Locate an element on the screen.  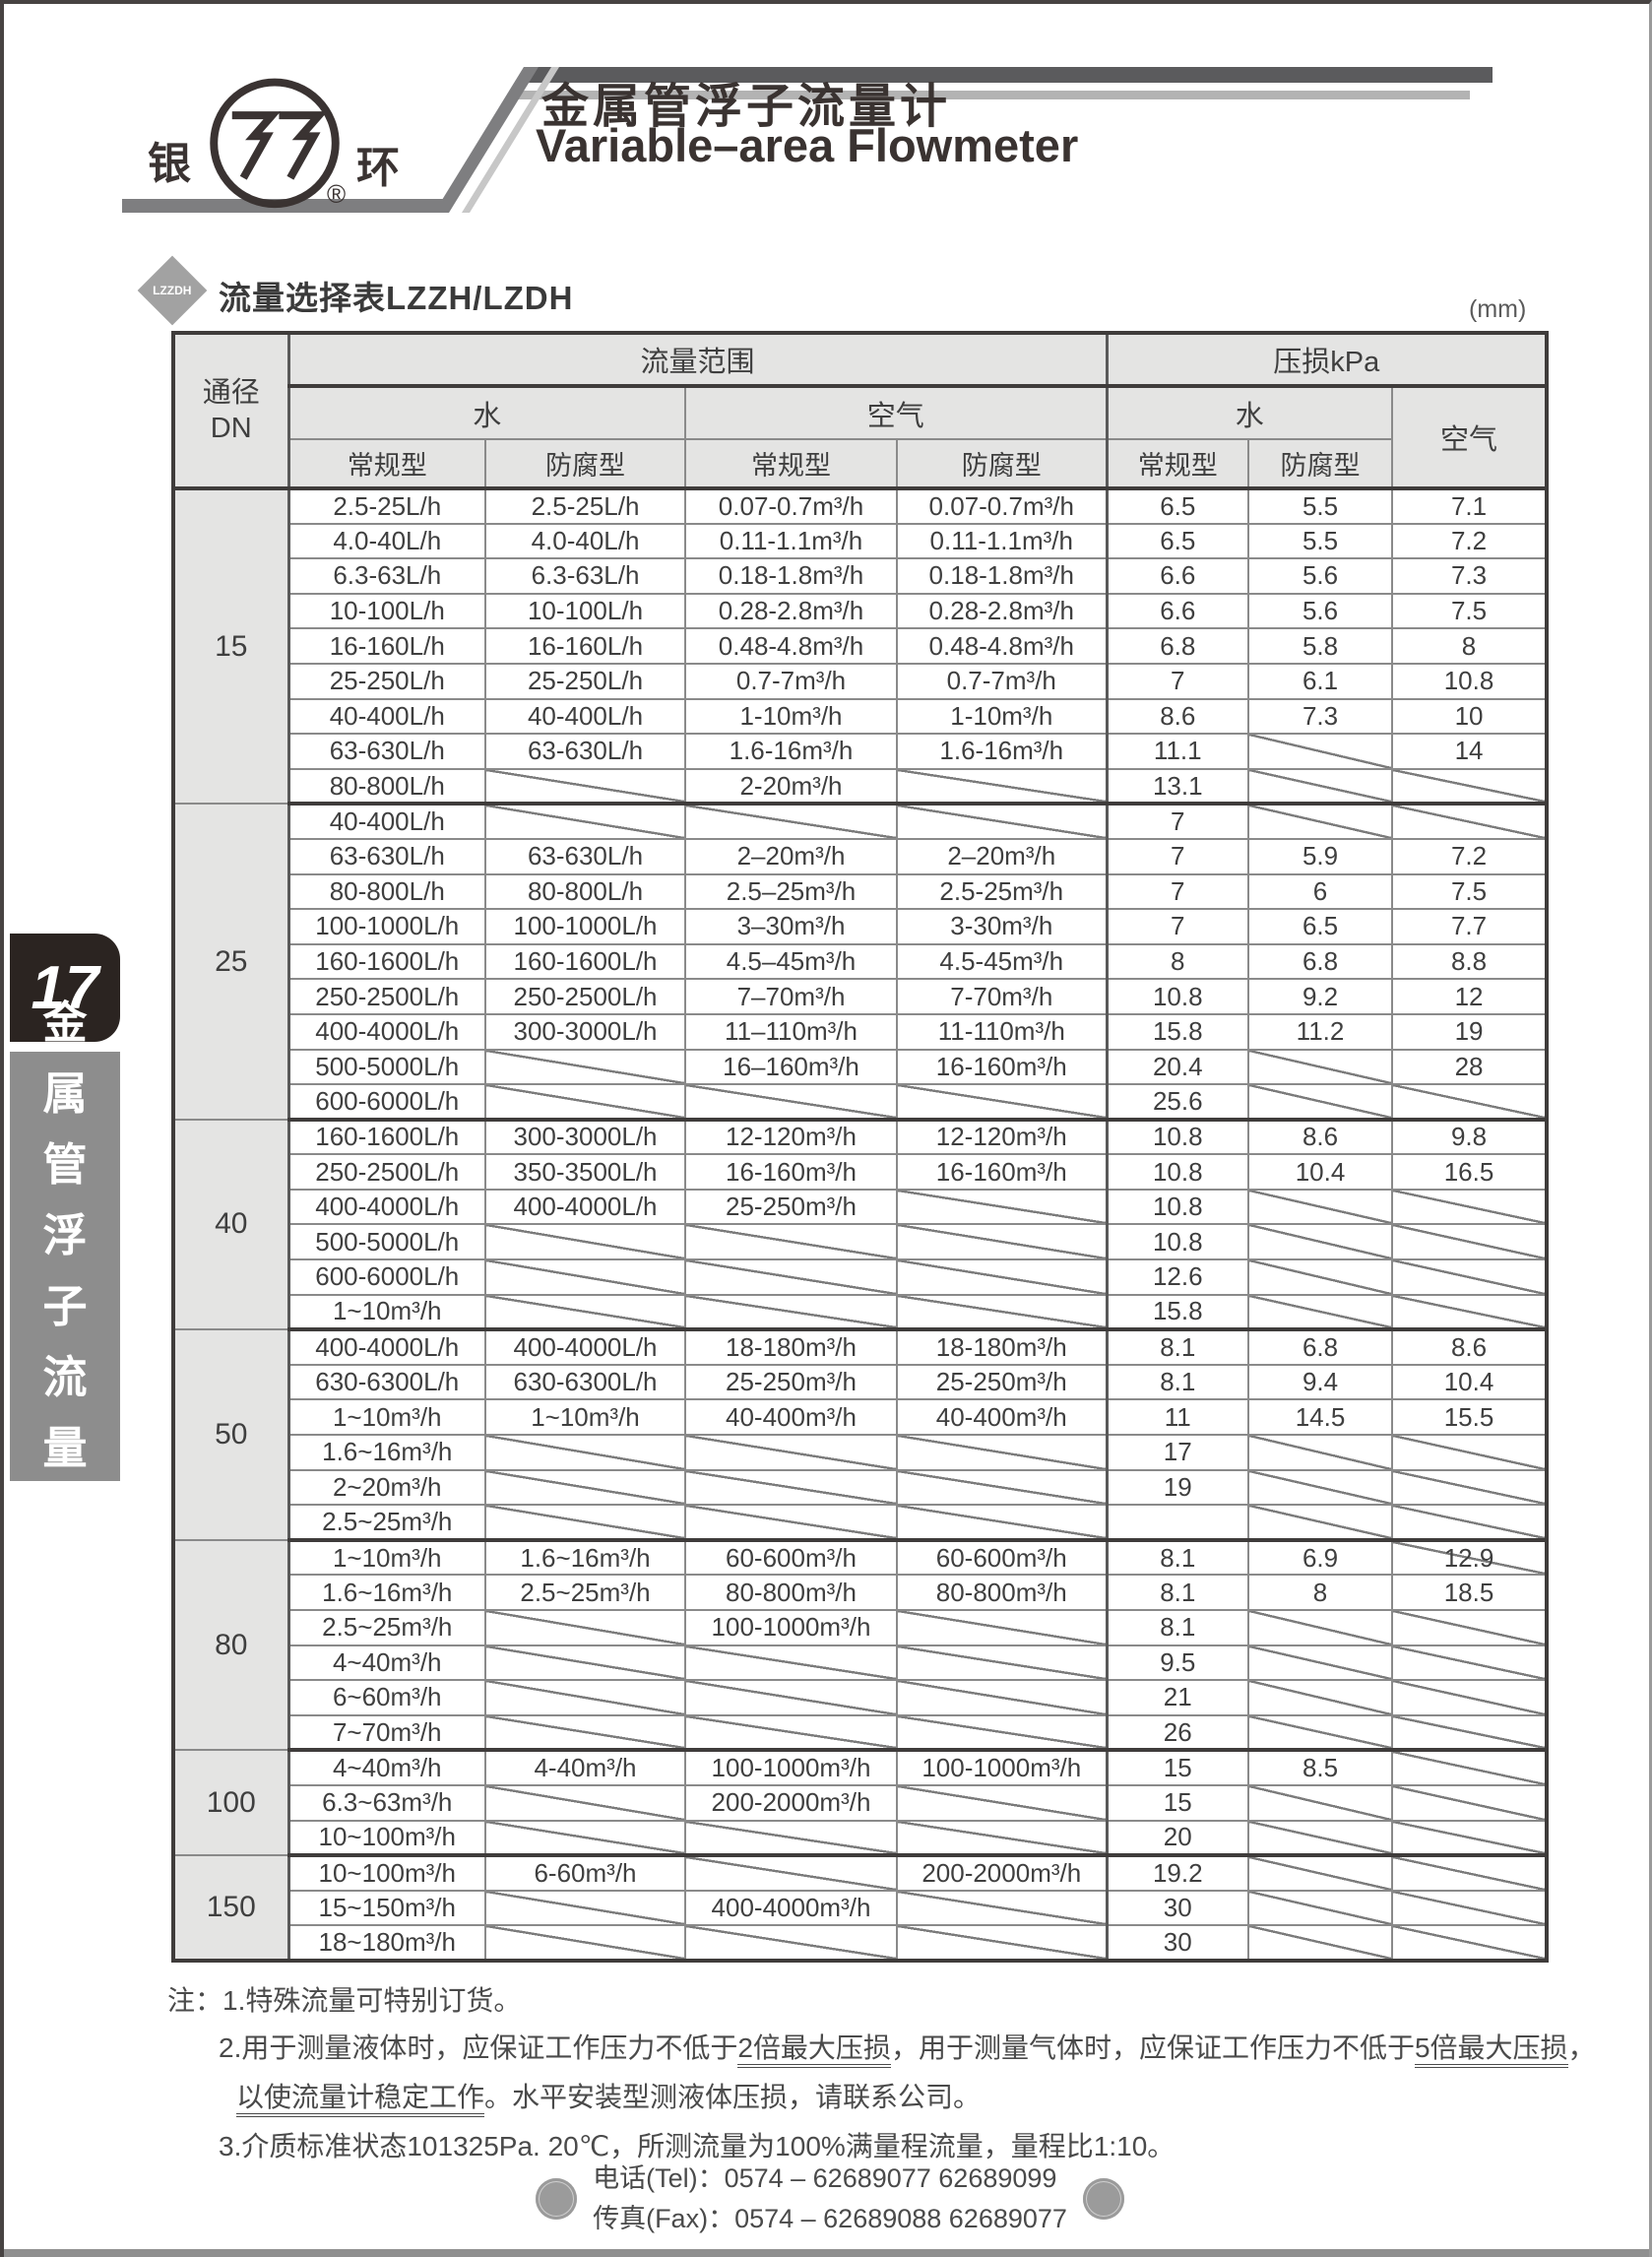
table-cell: 60-600m³/h is located at coordinates (791, 1557).